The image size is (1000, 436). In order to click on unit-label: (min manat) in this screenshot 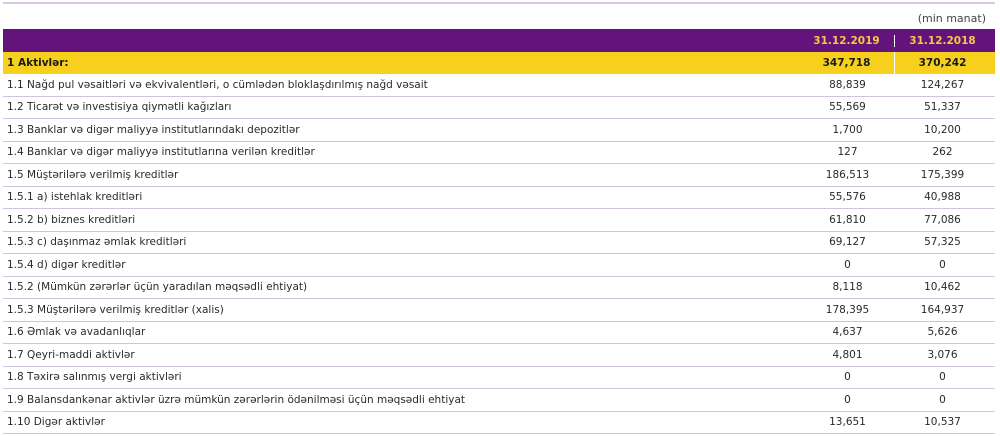, I will do `click(951, 18)`.